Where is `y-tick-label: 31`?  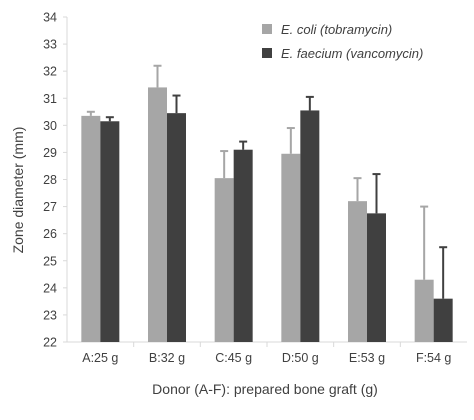 y-tick-label: 31 is located at coordinates (50, 99).